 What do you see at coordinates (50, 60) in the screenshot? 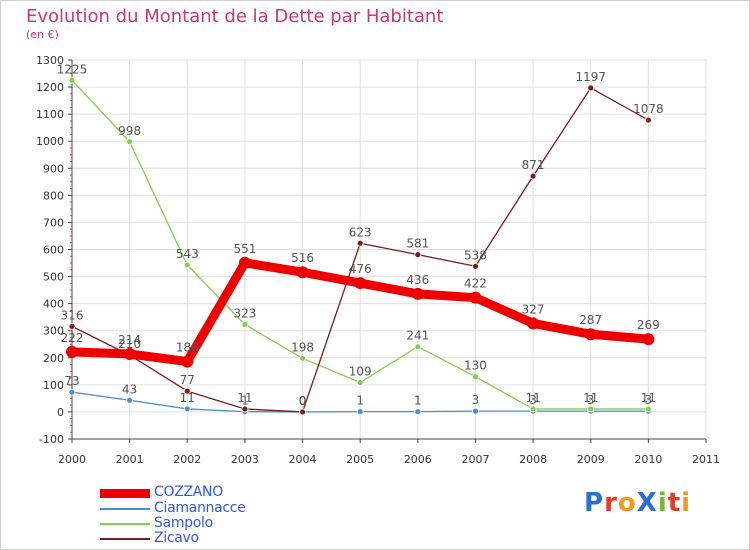
I see `y-tick-label: 1300` at bounding box center [50, 60].